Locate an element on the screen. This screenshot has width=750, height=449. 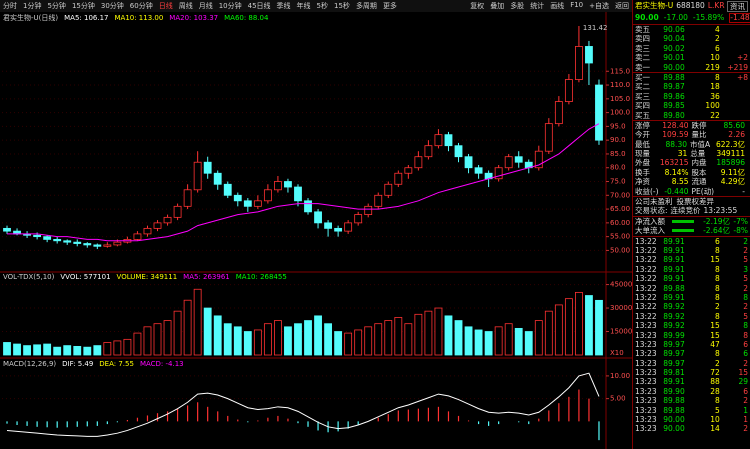
order-delta is located at coordinates (734, 38).